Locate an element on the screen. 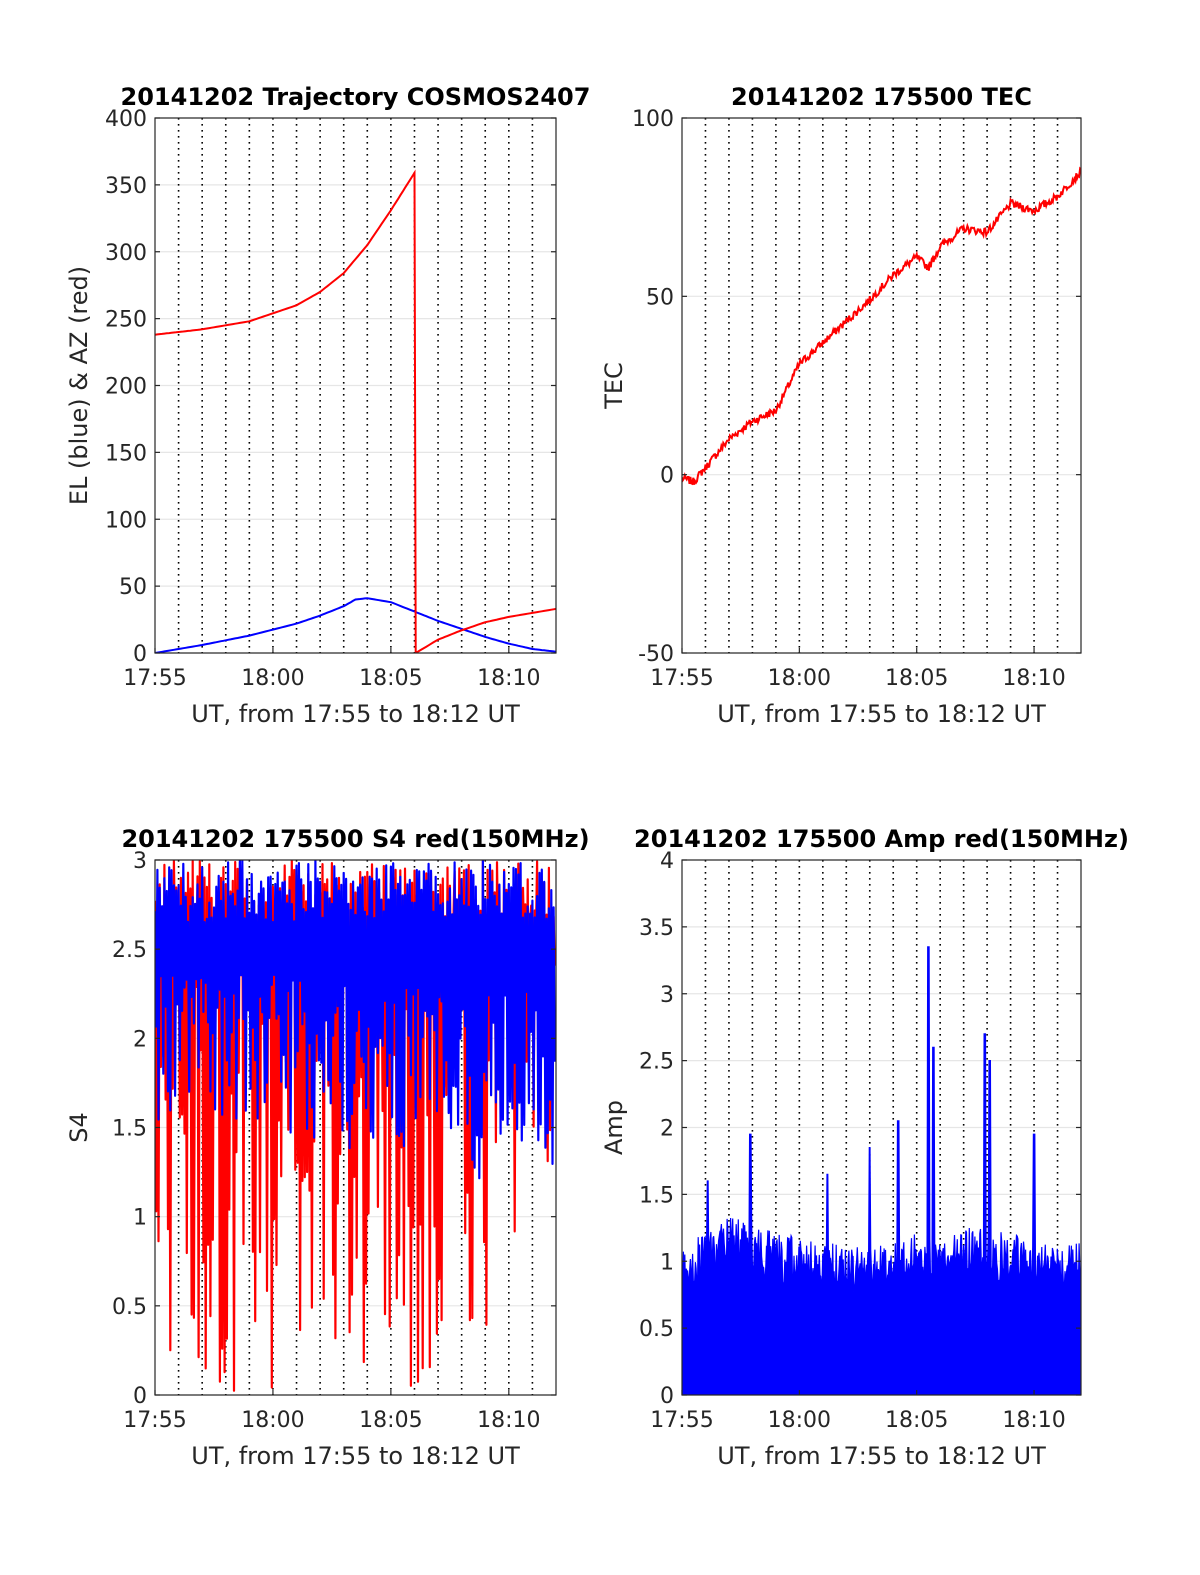  series-trajectory-red is located at coordinates (355, 411).